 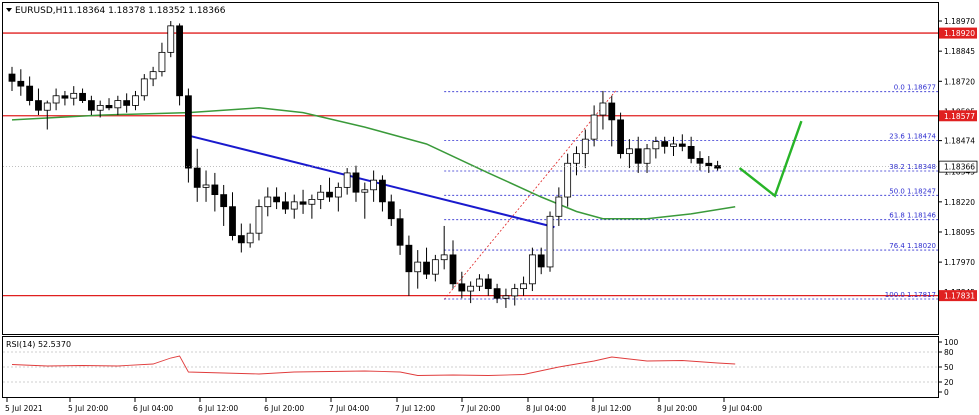 I want to click on current-price-badge-label: 1.18366, so click(x=959, y=167).